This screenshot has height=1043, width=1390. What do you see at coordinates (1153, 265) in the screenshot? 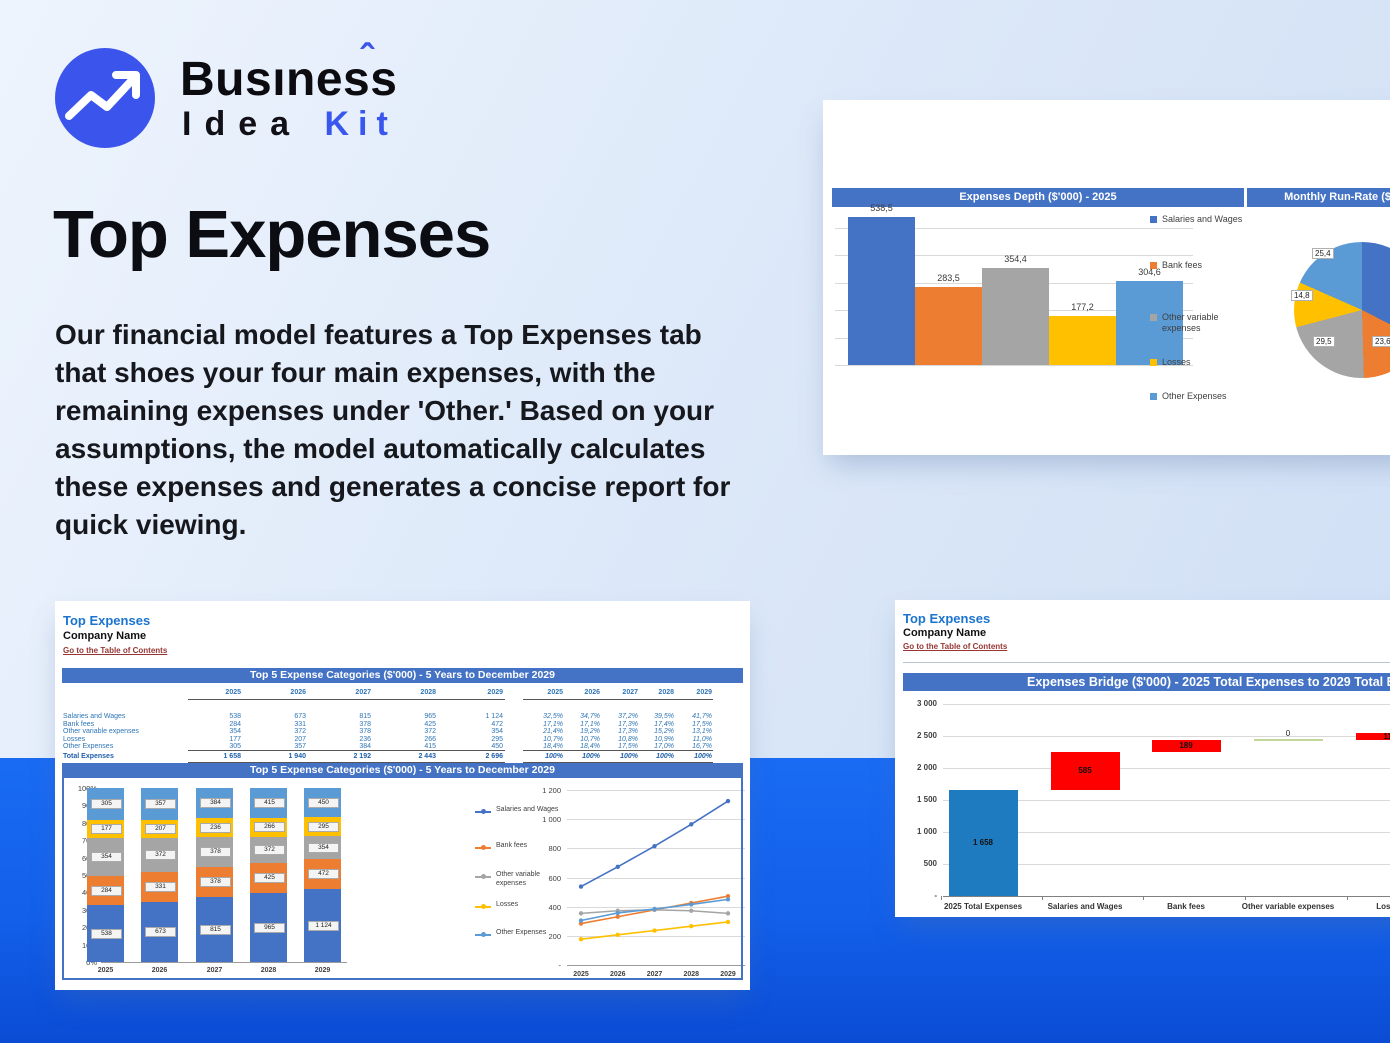
I see `legend-swatch` at bounding box center [1153, 265].